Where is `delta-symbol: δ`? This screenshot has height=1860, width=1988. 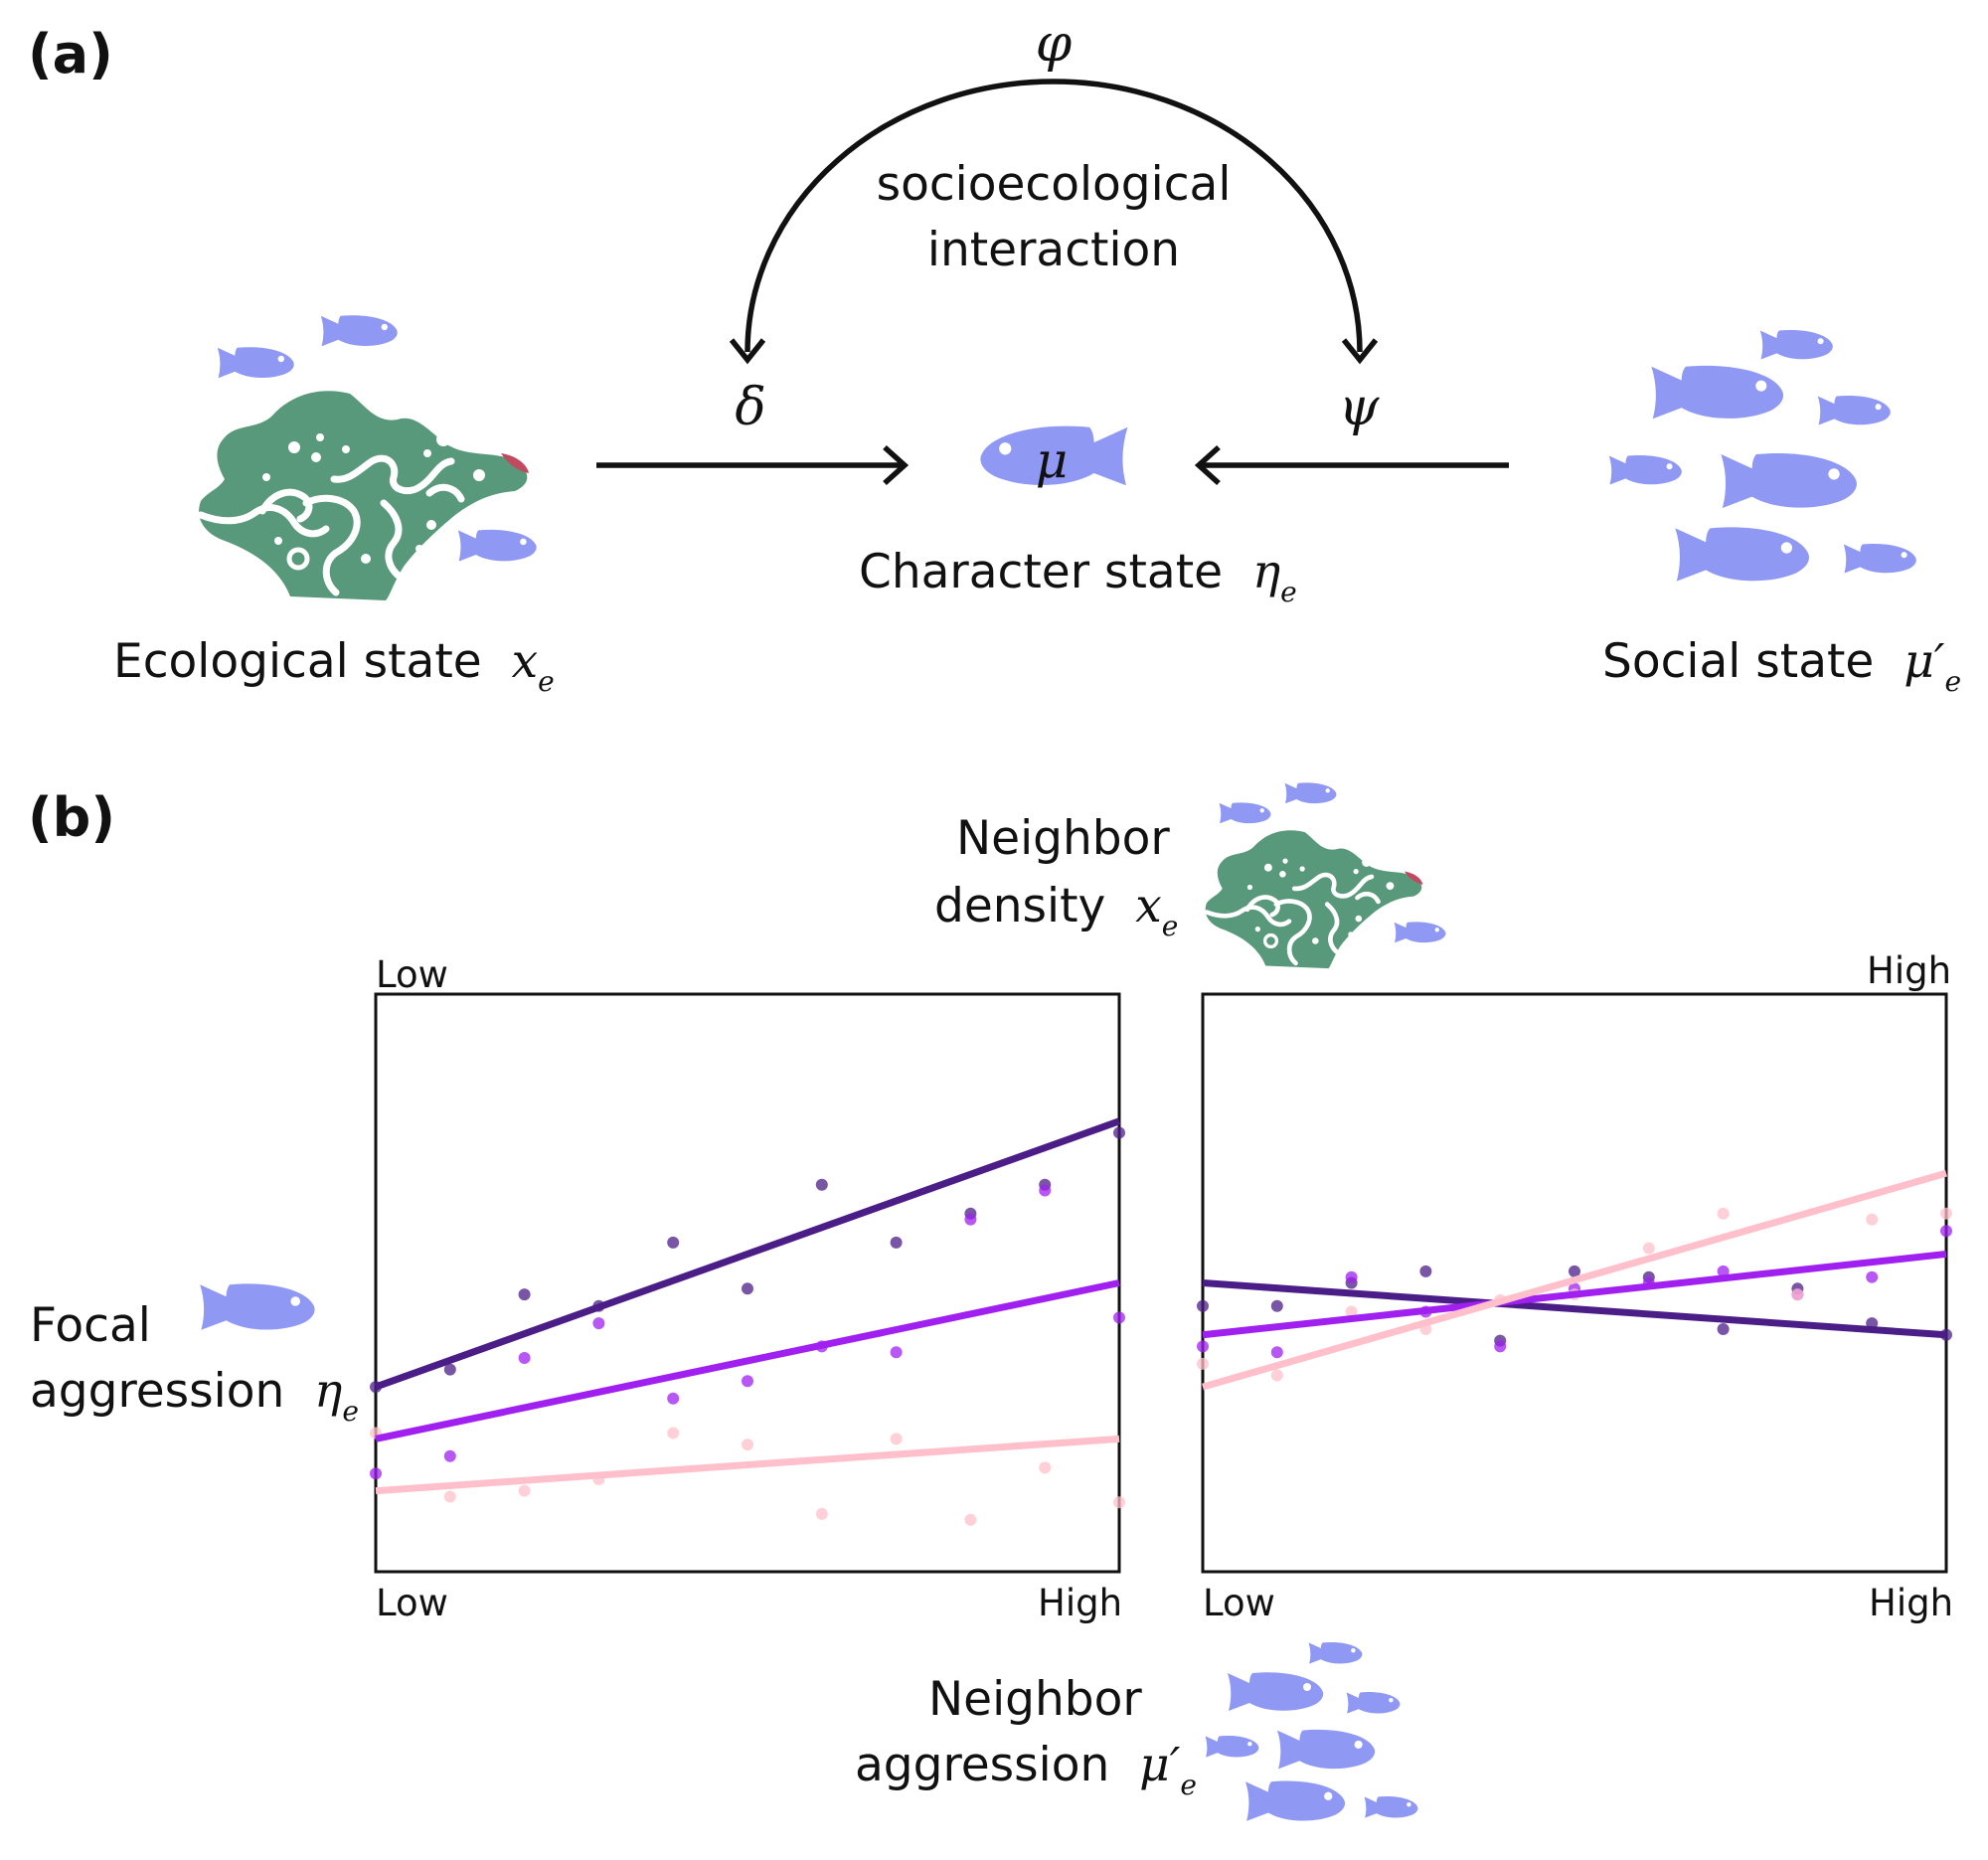
delta-symbol: δ is located at coordinates (750, 407).